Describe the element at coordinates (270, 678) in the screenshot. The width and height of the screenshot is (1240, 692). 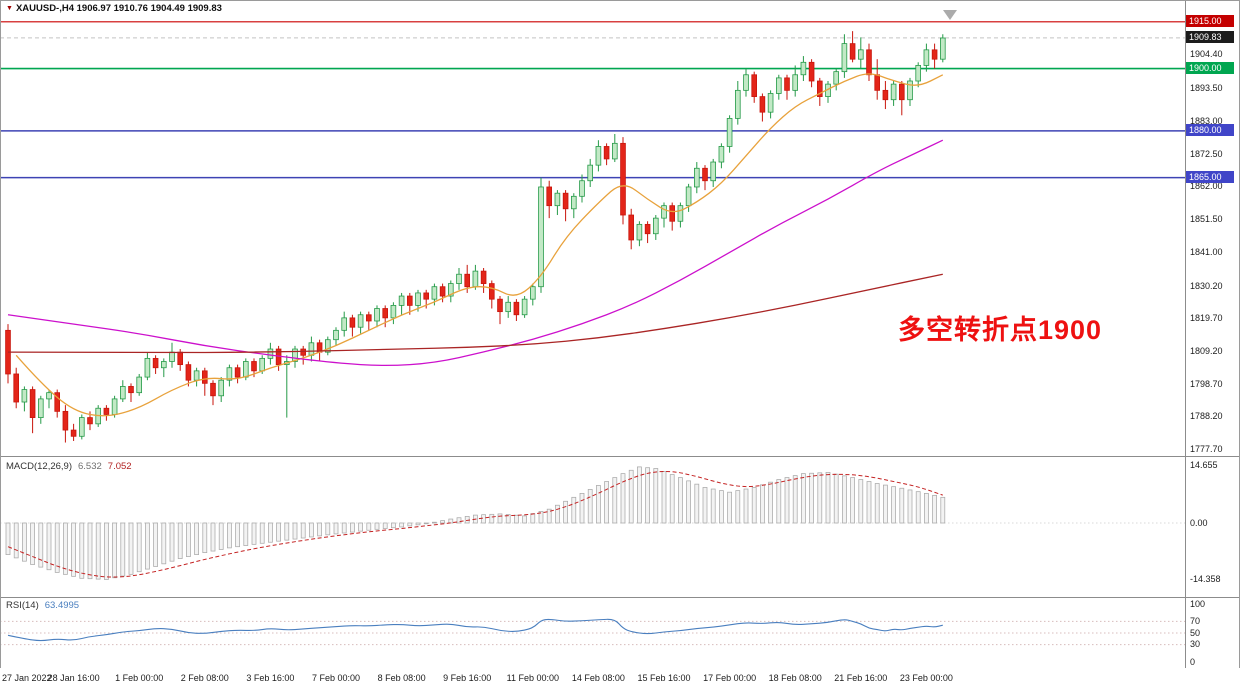
I see `date-label: 3 Feb 16:00` at that location.